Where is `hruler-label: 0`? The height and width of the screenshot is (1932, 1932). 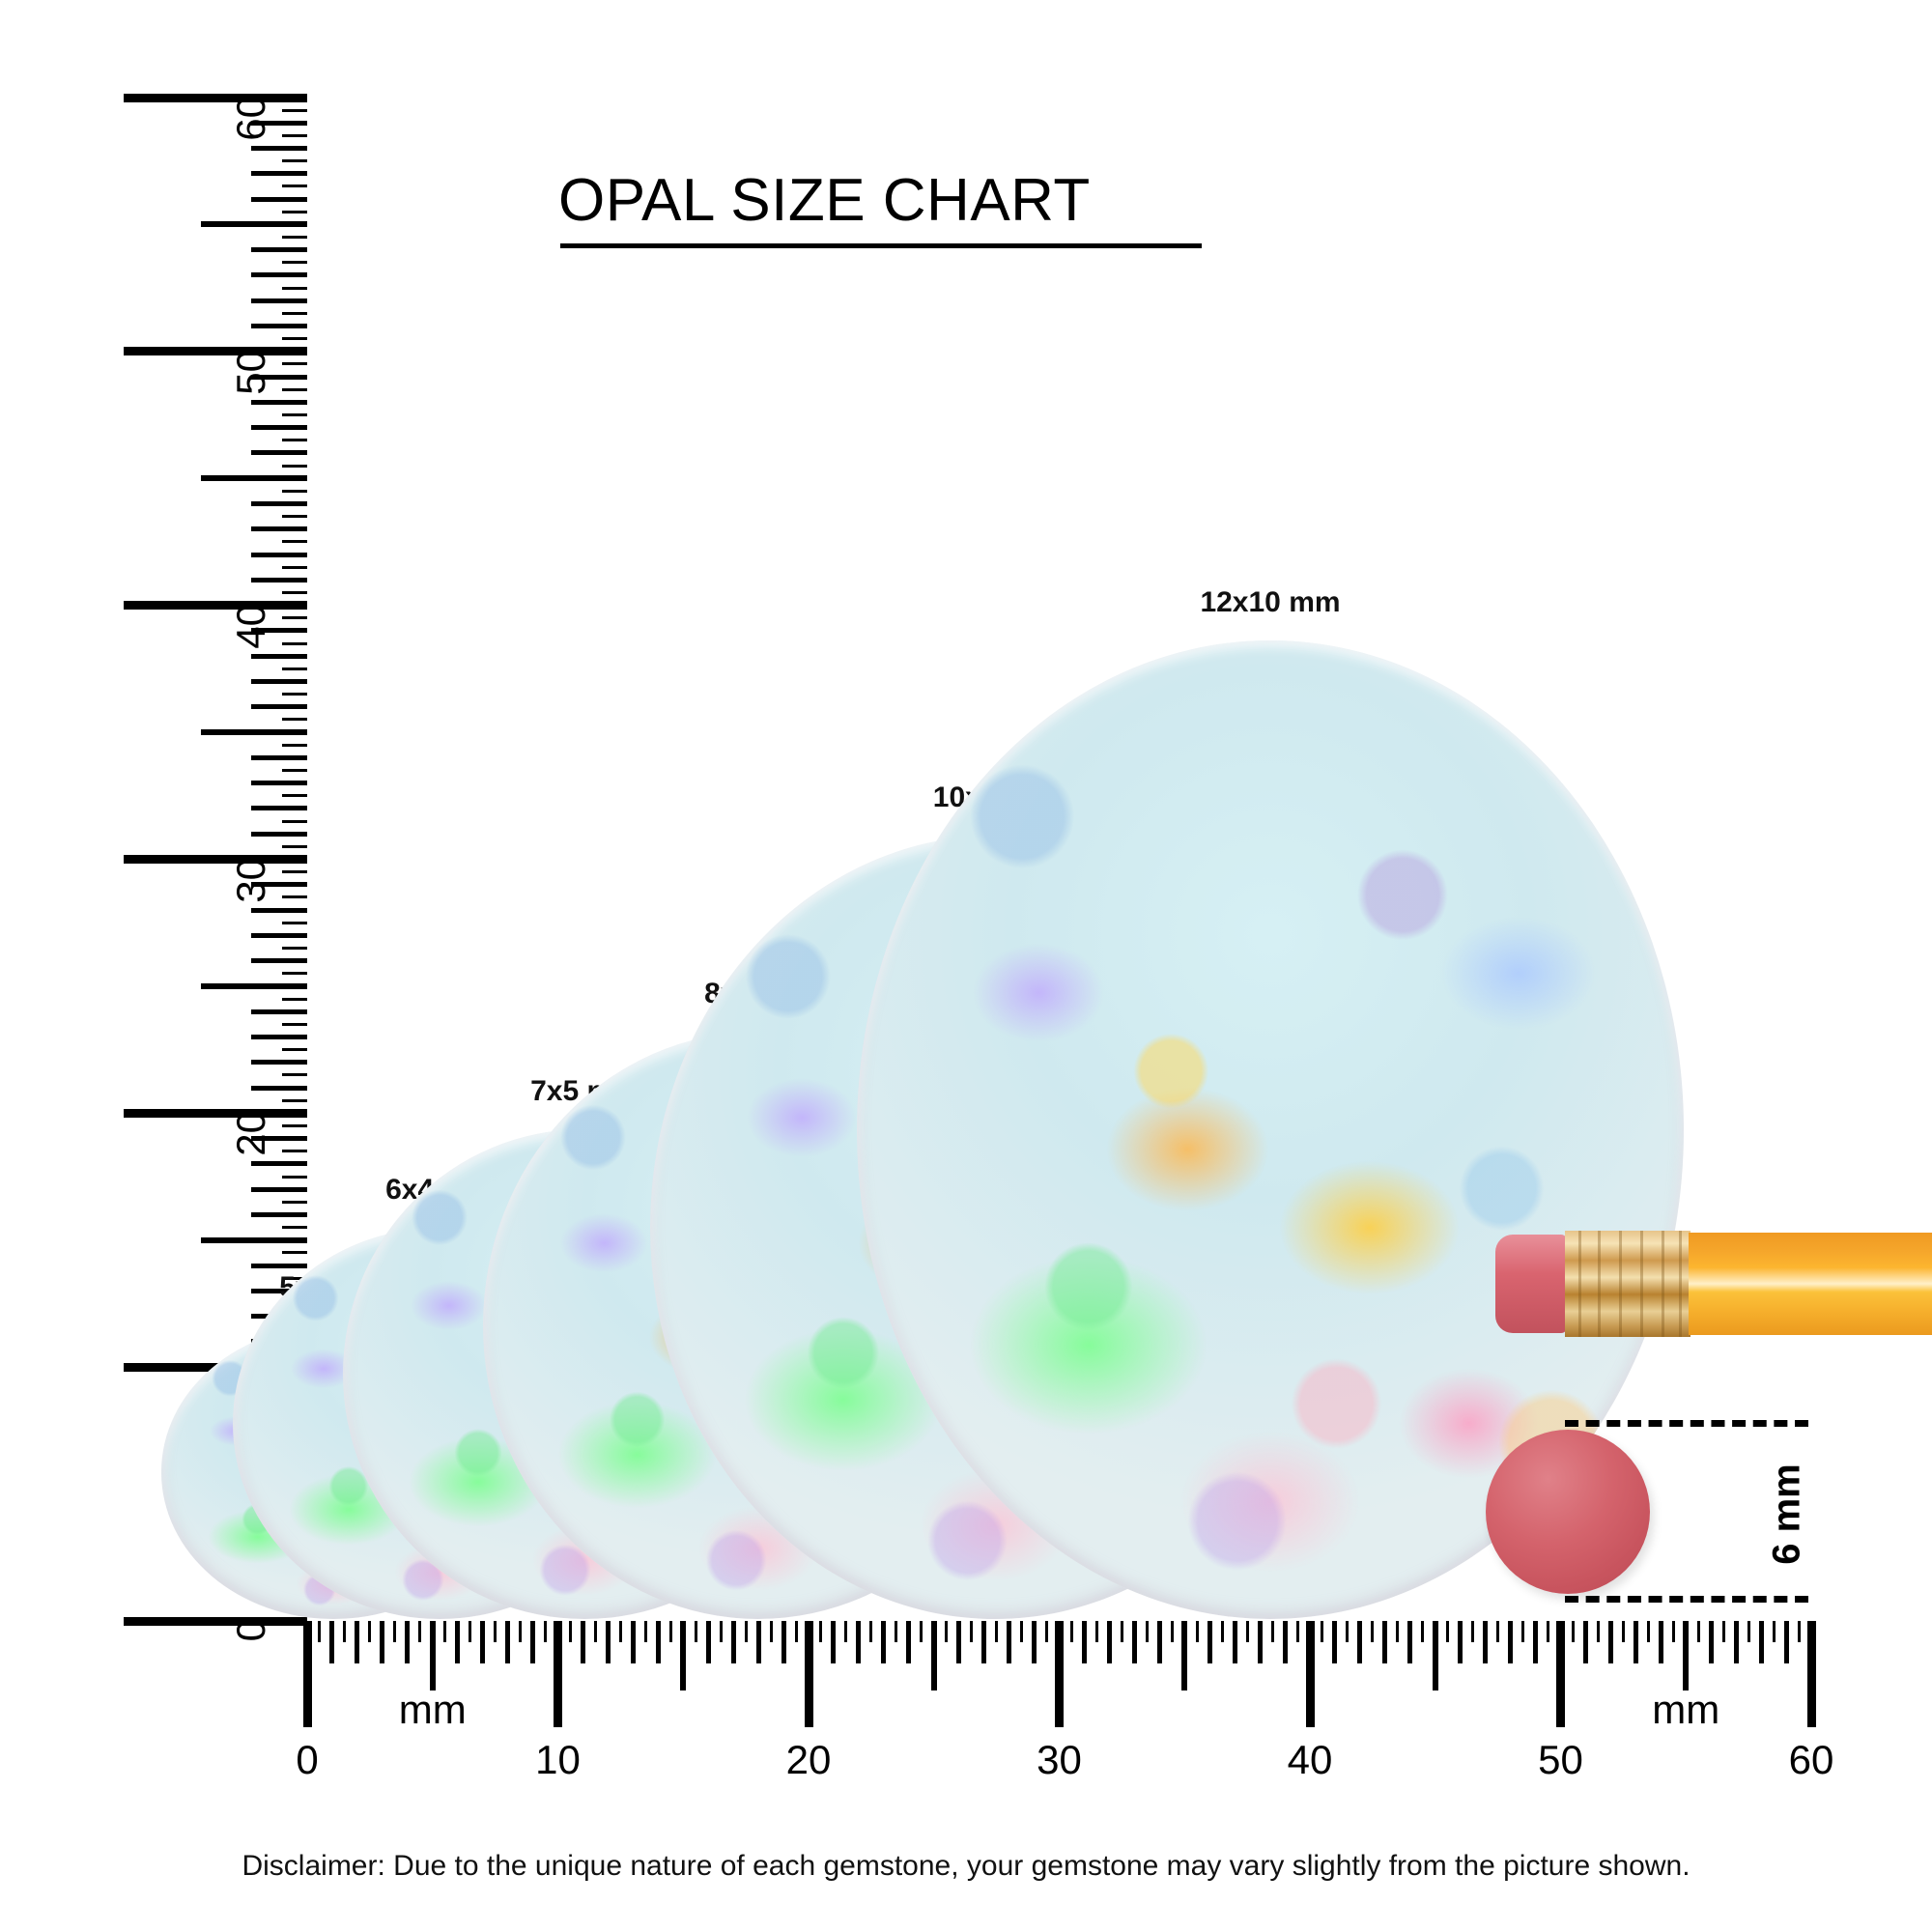 hruler-label: 0 is located at coordinates (307, 1759).